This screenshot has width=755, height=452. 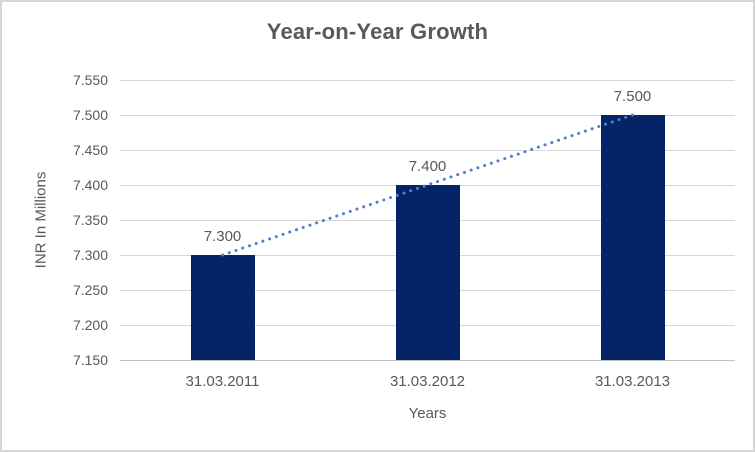 I want to click on y-tick-label: 7.250, so click(x=90, y=290).